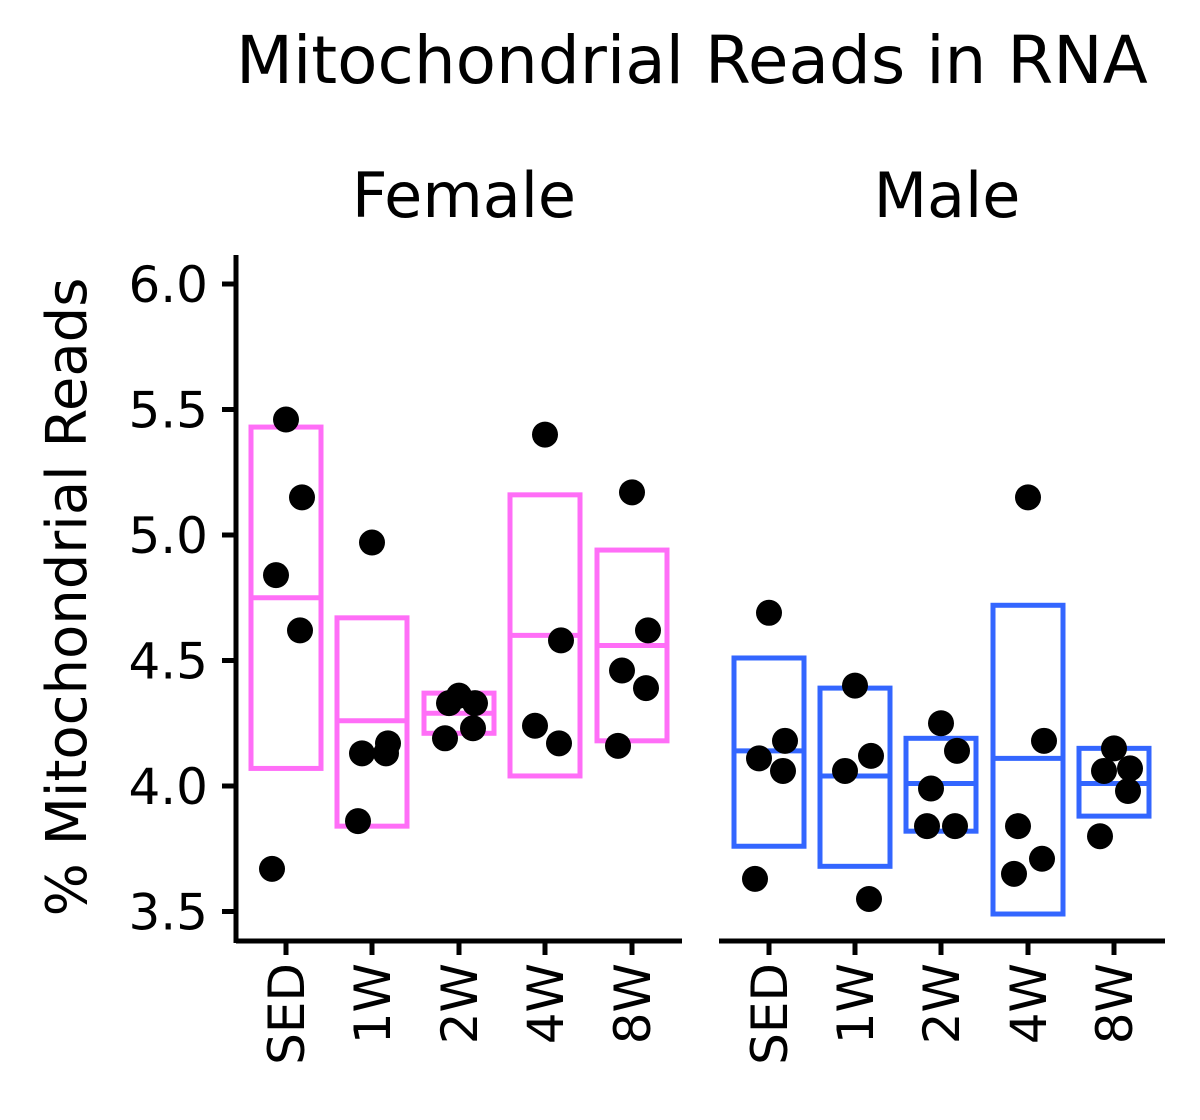 The image size is (1200, 1120). What do you see at coordinates (168, 536) in the screenshot?
I see `y-tick-label: 5.0` at bounding box center [168, 536].